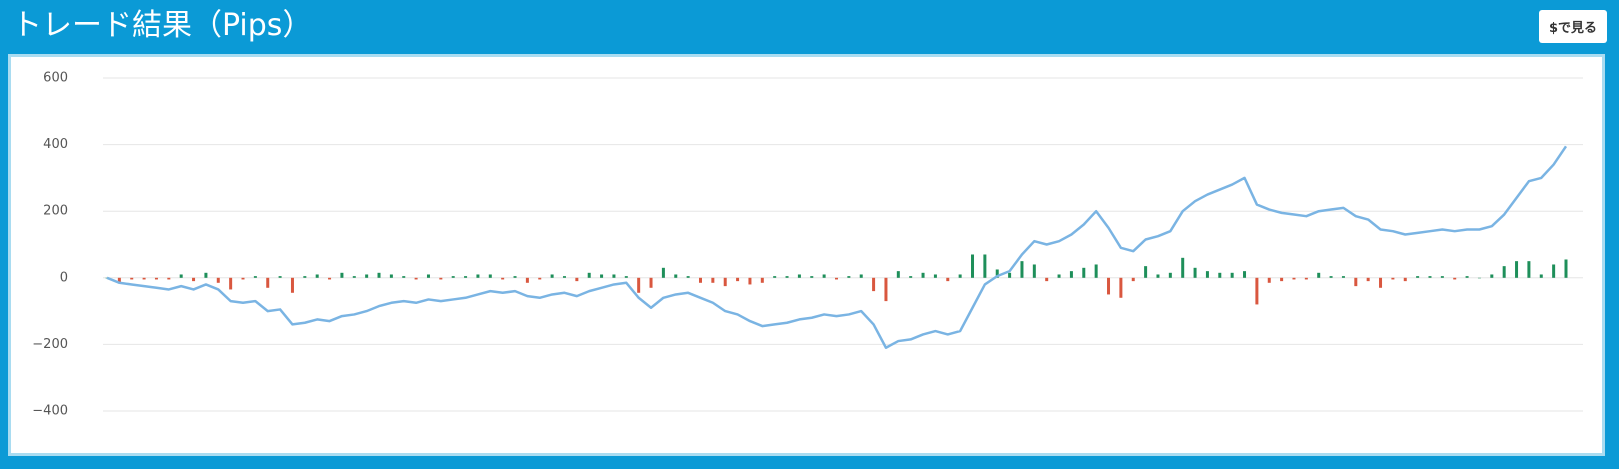 This screenshot has height=469, width=1619. I want to click on y-tick-label: 200, so click(55, 211).